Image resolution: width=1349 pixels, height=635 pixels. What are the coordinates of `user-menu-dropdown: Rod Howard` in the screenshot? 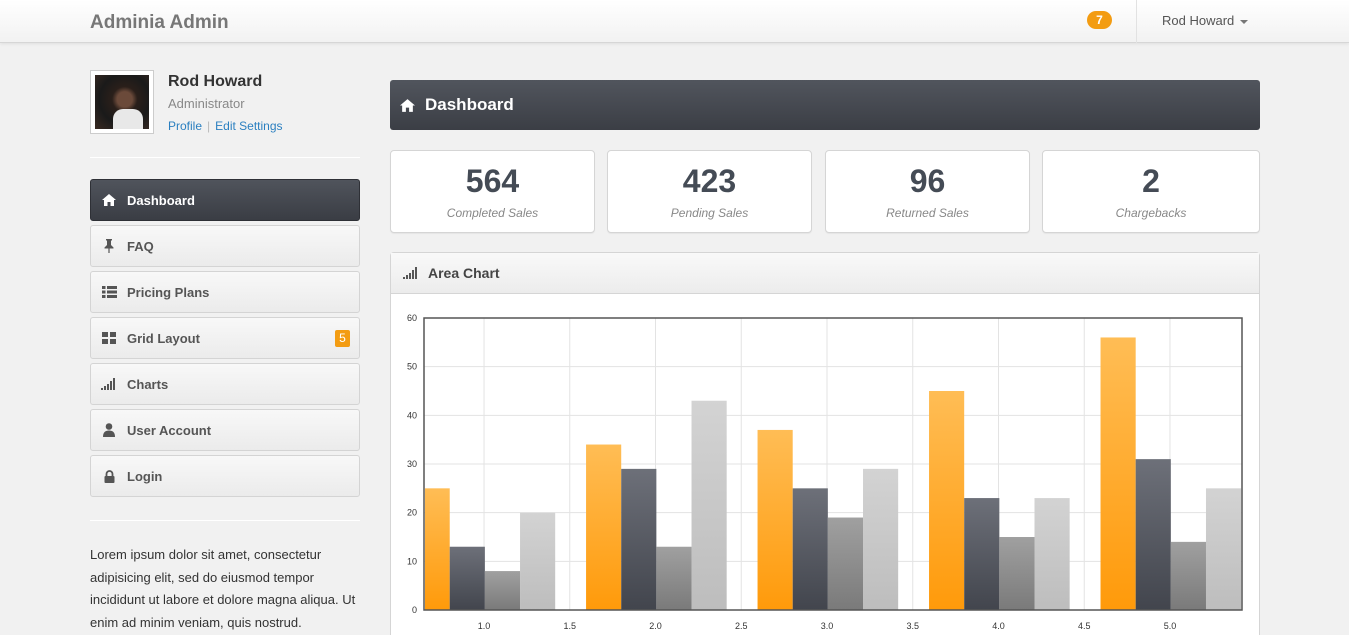 It's located at (1205, 20).